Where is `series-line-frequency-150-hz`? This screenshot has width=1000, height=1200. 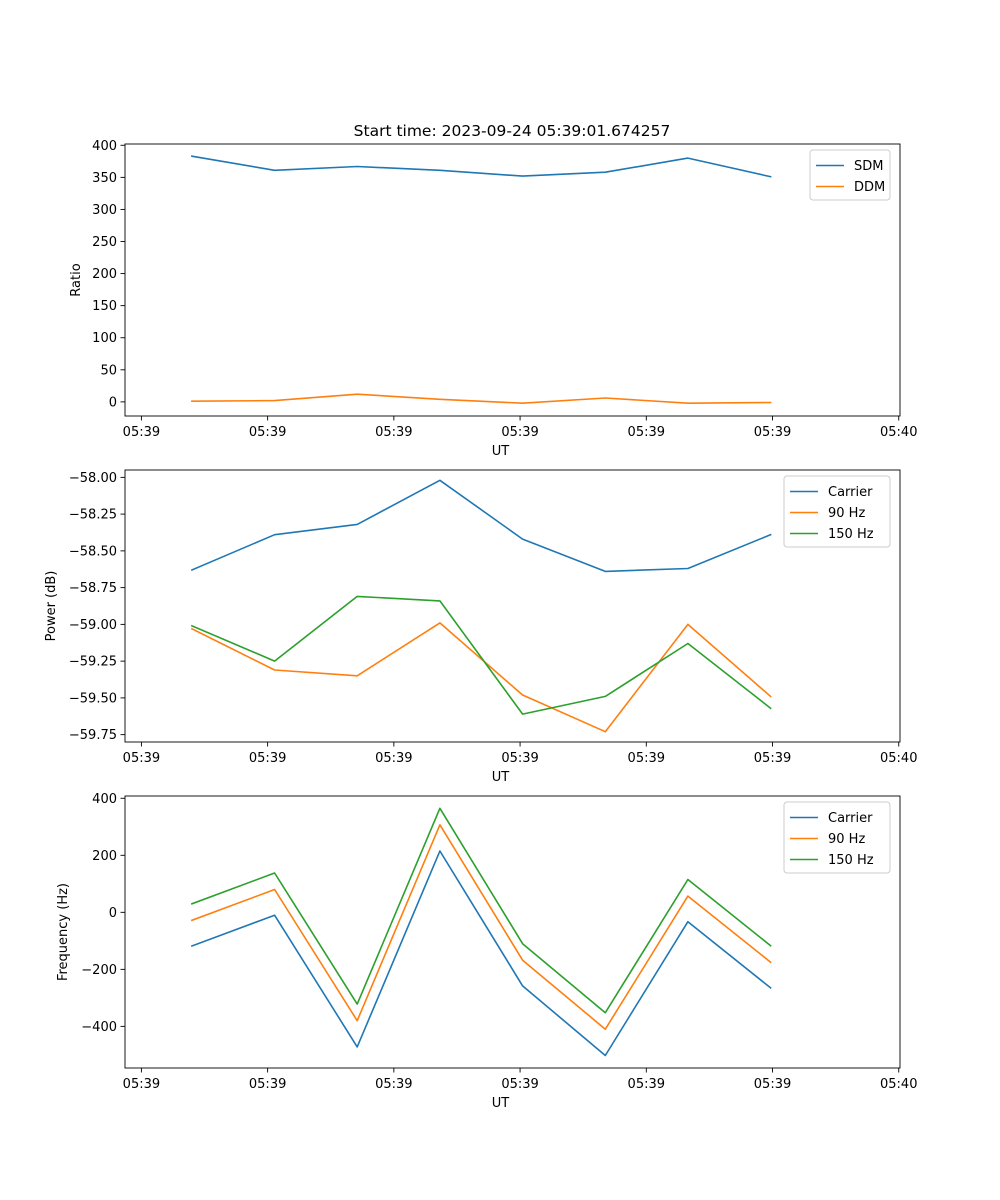 series-line-frequency-150-hz is located at coordinates (481, 910).